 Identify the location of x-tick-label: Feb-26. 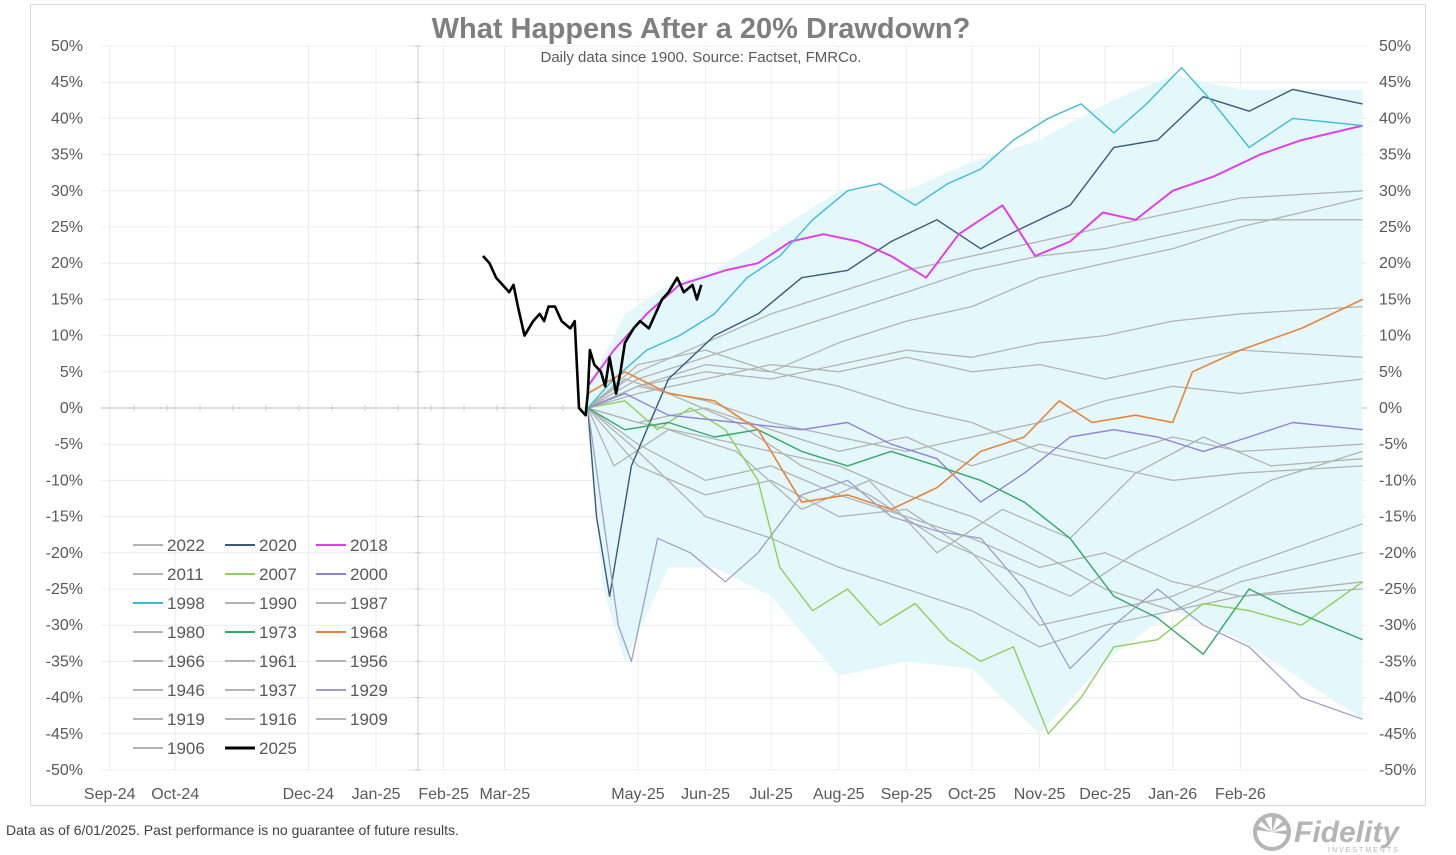
(1240, 794).